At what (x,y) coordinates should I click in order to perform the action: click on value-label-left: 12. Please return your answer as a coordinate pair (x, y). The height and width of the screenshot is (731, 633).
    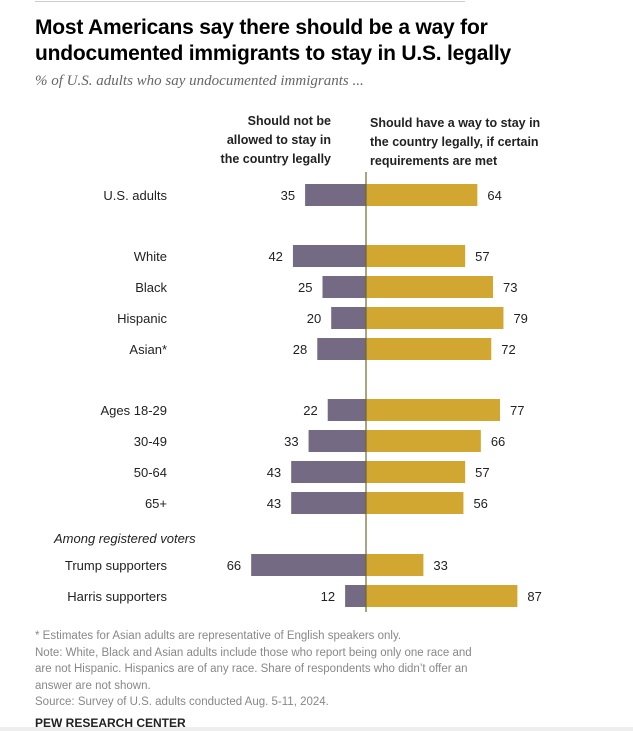
    Looking at the image, I should click on (328, 596).